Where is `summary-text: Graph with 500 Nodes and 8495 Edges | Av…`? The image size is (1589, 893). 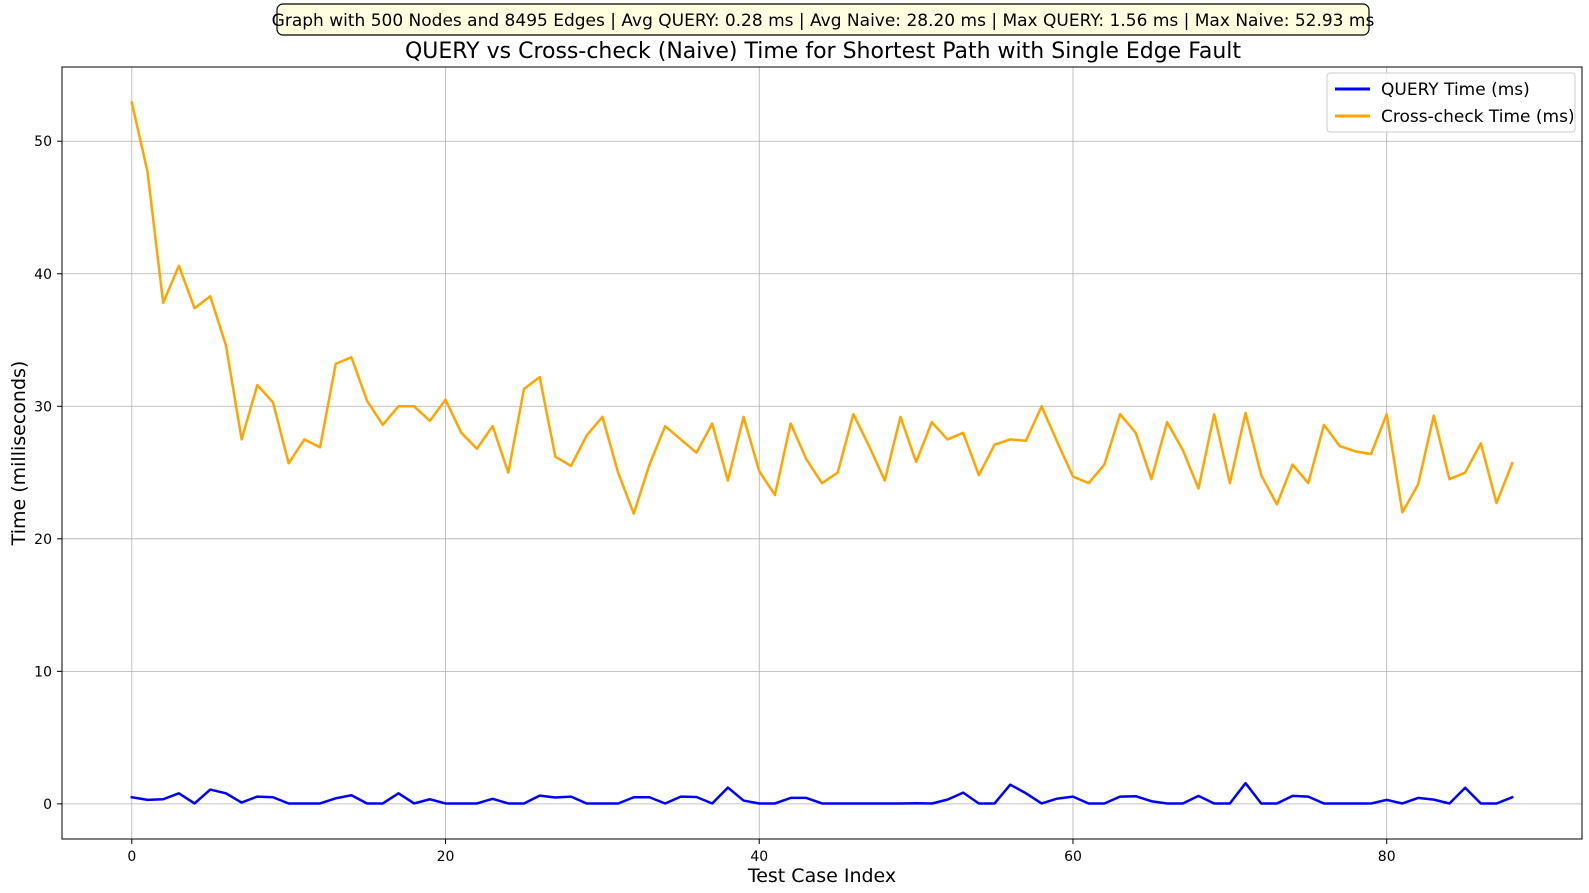
summary-text: Graph with 500 Nodes and 8495 Edges | Av… is located at coordinates (823, 21).